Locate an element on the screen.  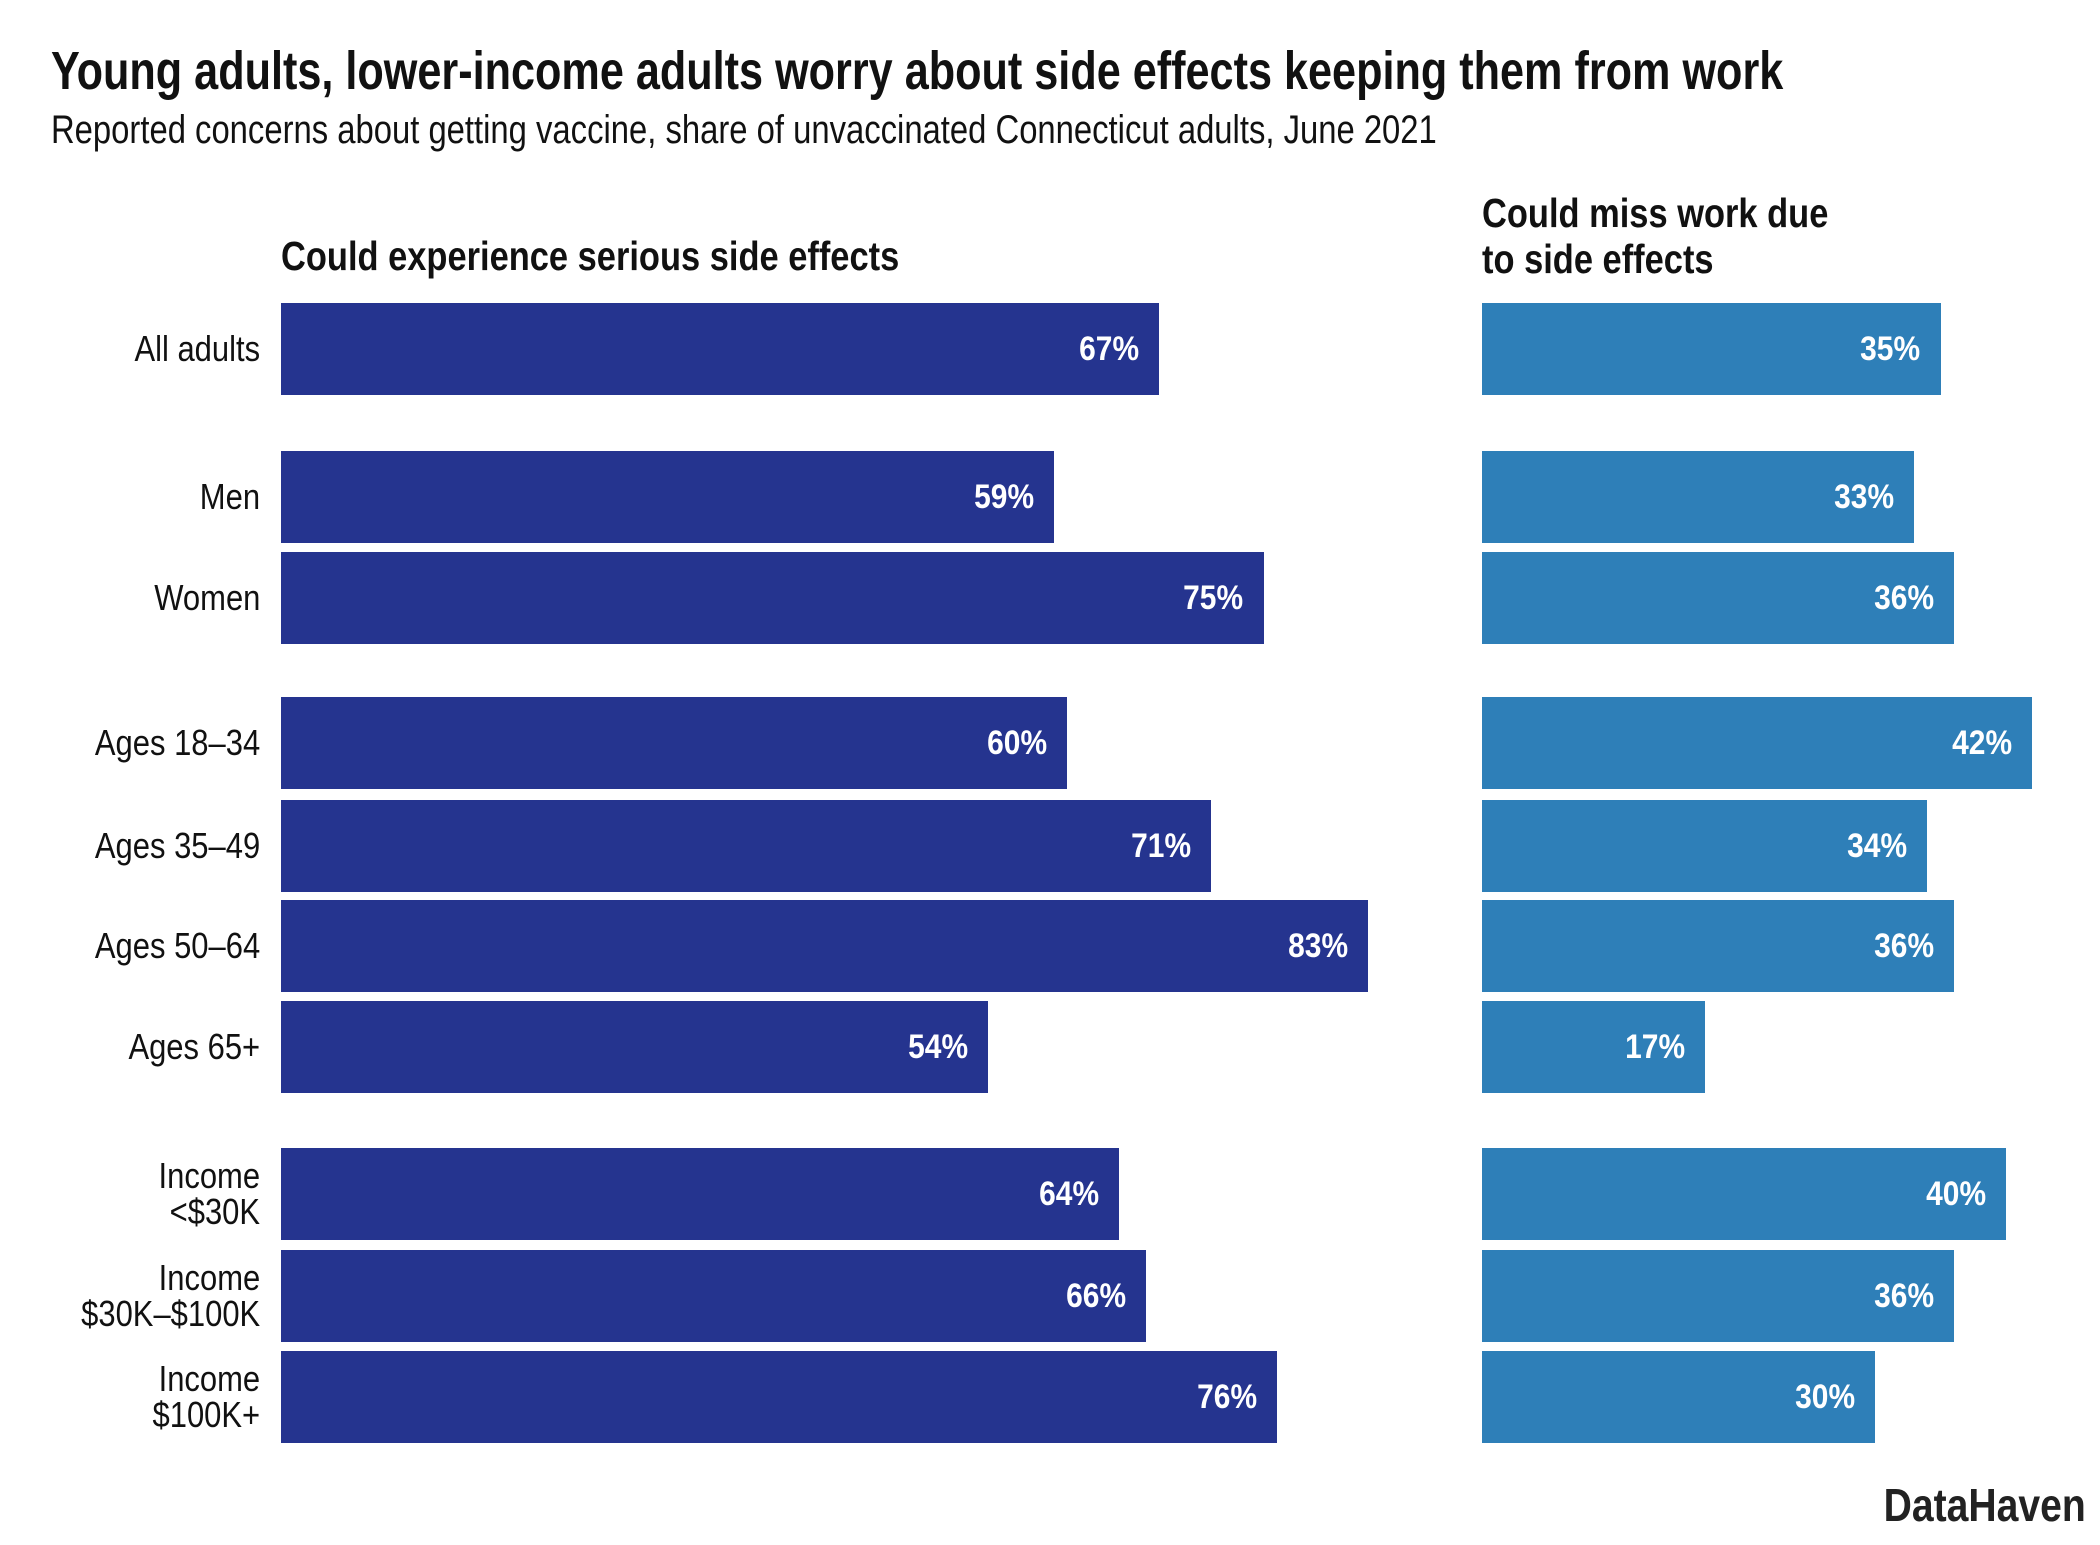
category-label: Ages 50–64 is located at coordinates (177, 945).